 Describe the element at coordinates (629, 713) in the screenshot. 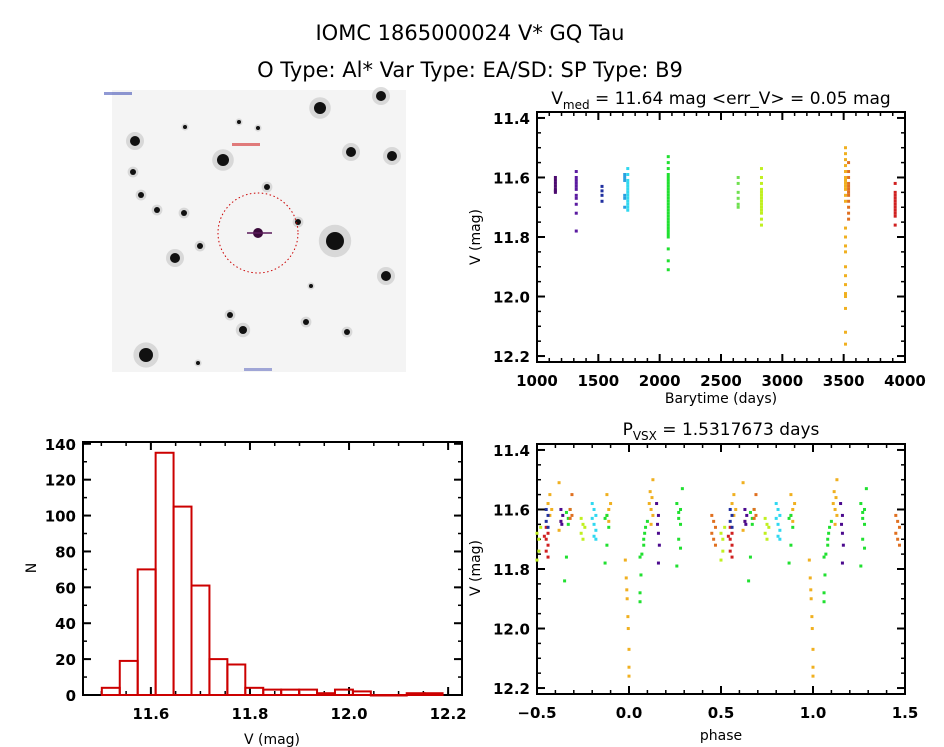

I see `x-tick-label: 0.0` at that location.